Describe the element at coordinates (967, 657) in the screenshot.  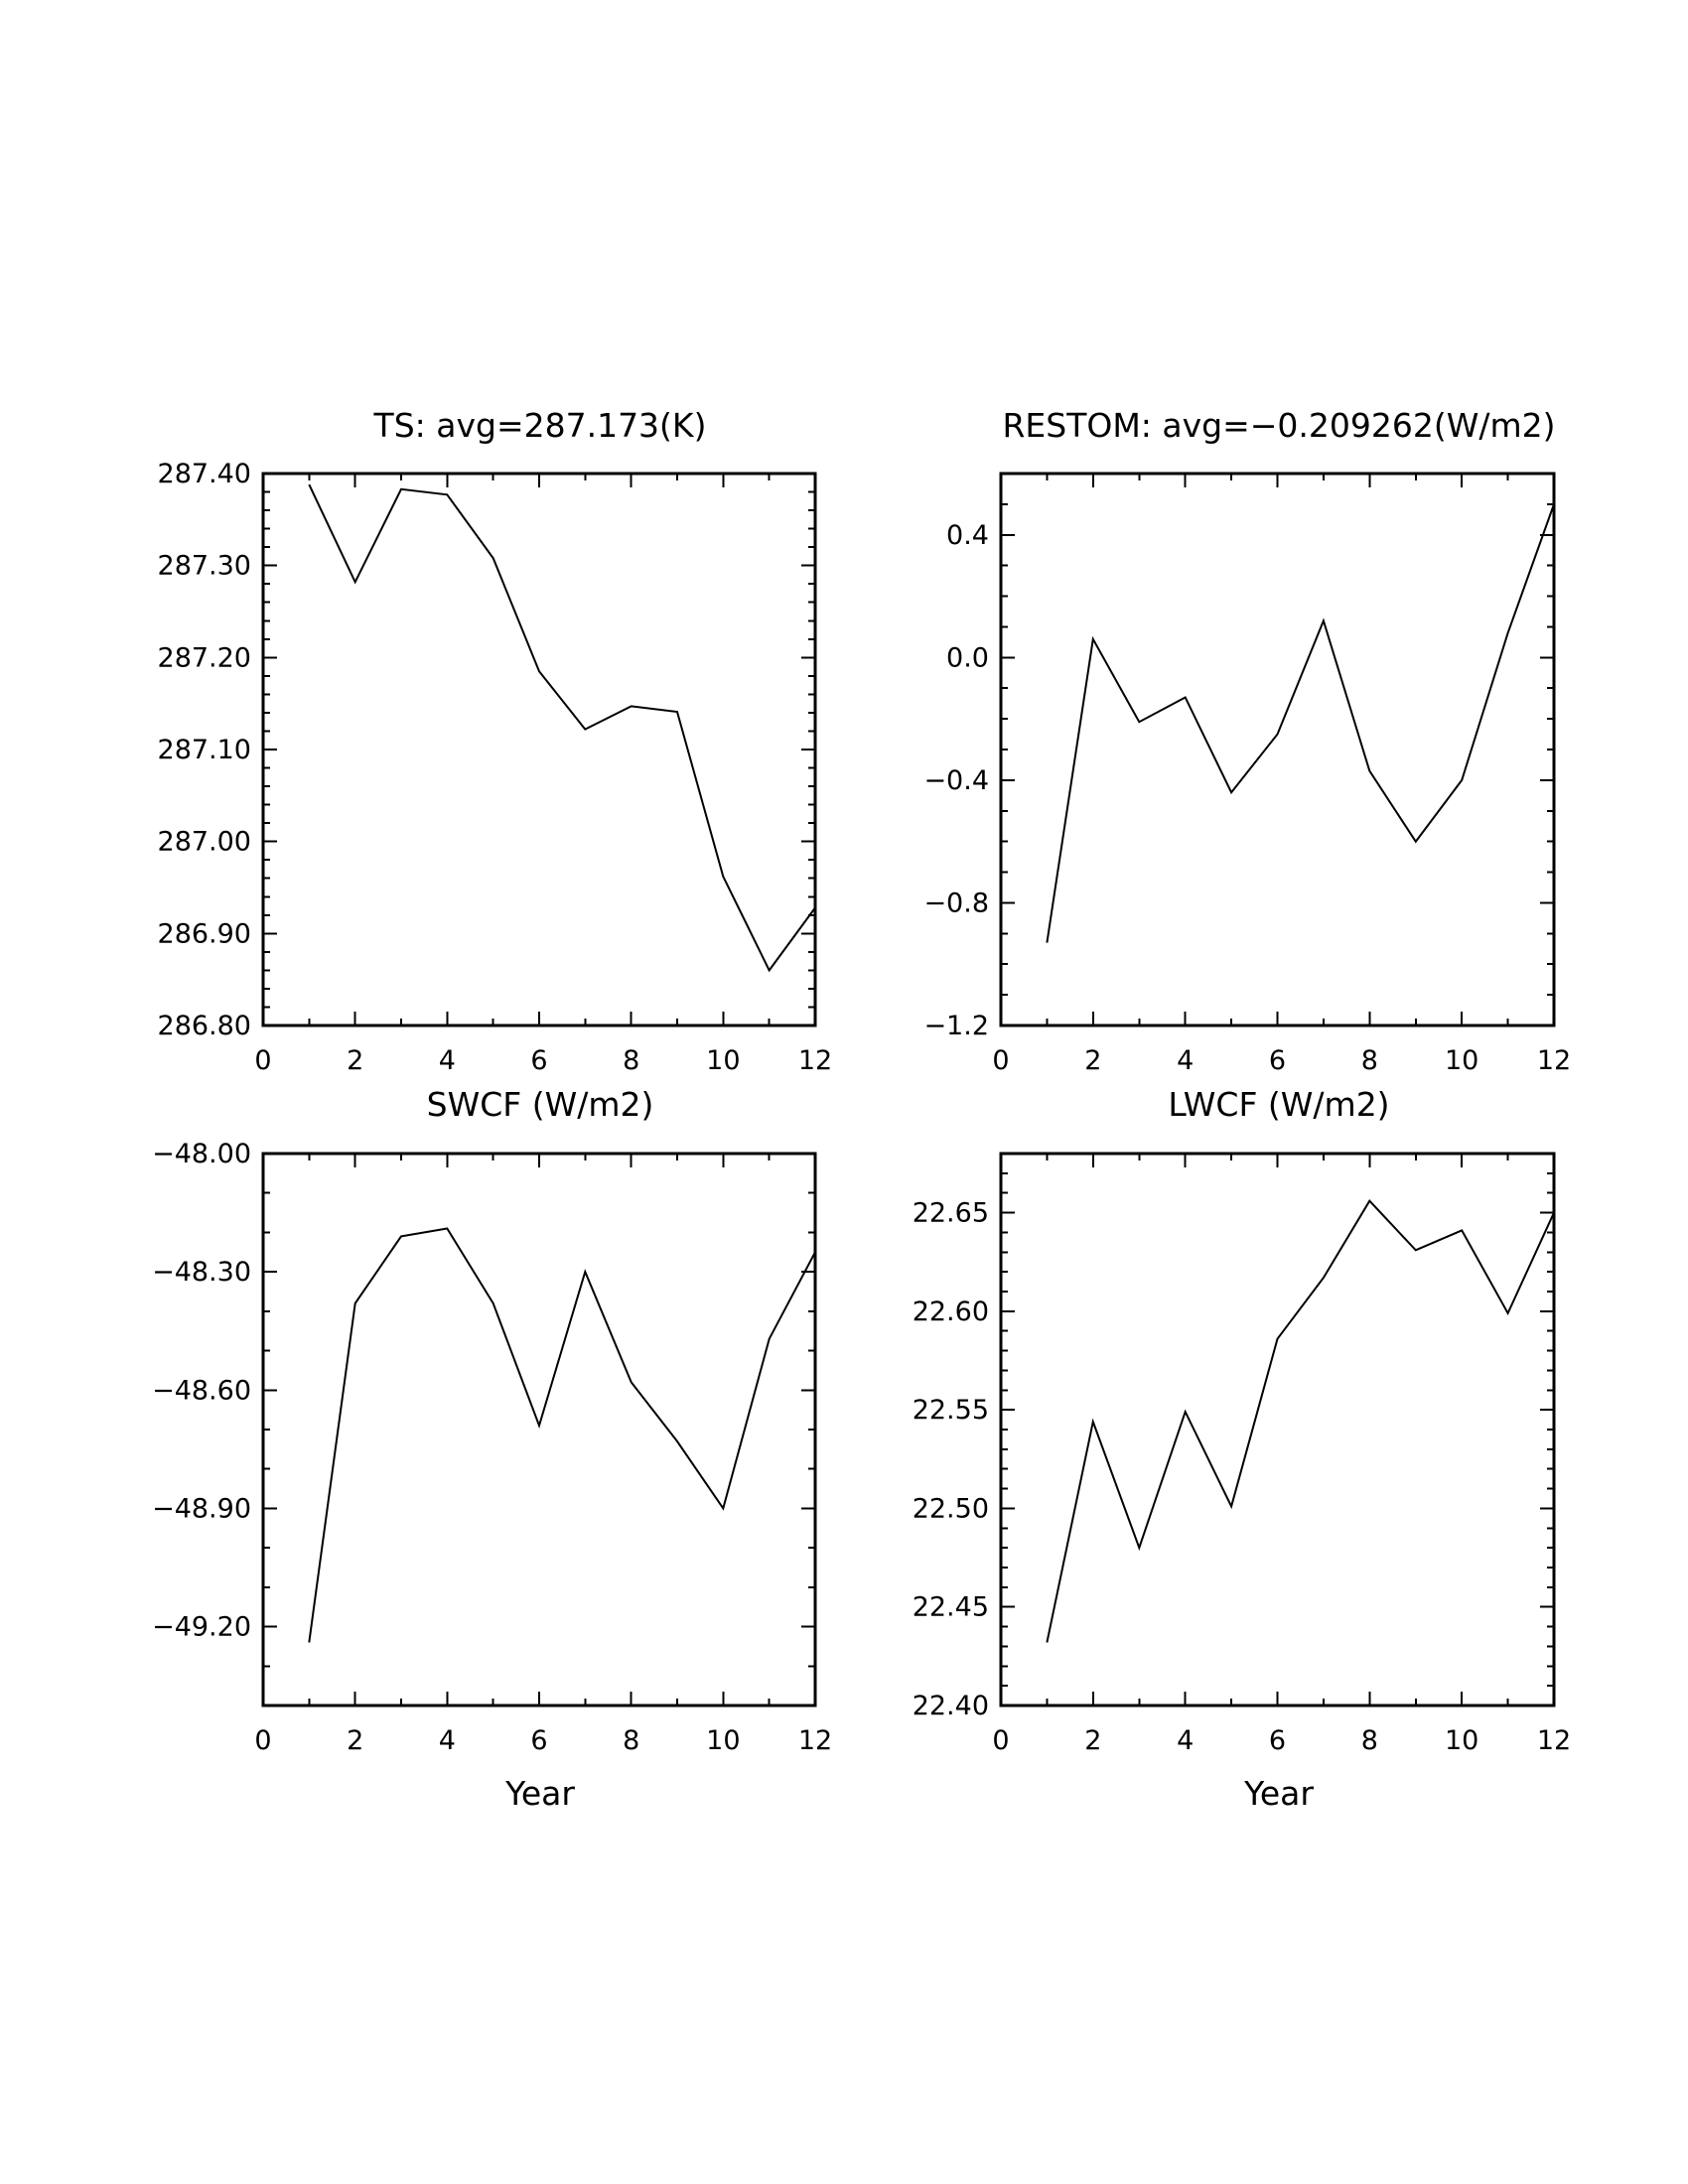
I see `restom-y-tick-label: 0.0` at that location.